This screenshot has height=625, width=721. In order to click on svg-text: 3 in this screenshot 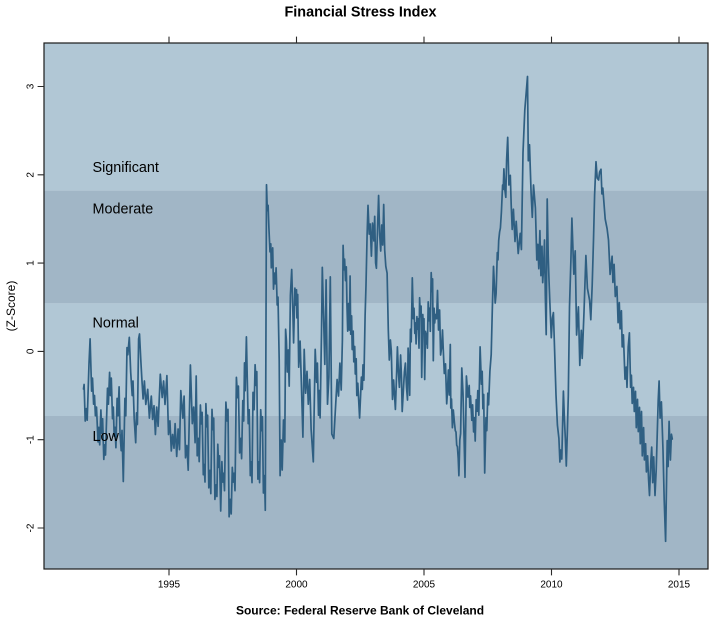, I will do `click(31, 86)`.